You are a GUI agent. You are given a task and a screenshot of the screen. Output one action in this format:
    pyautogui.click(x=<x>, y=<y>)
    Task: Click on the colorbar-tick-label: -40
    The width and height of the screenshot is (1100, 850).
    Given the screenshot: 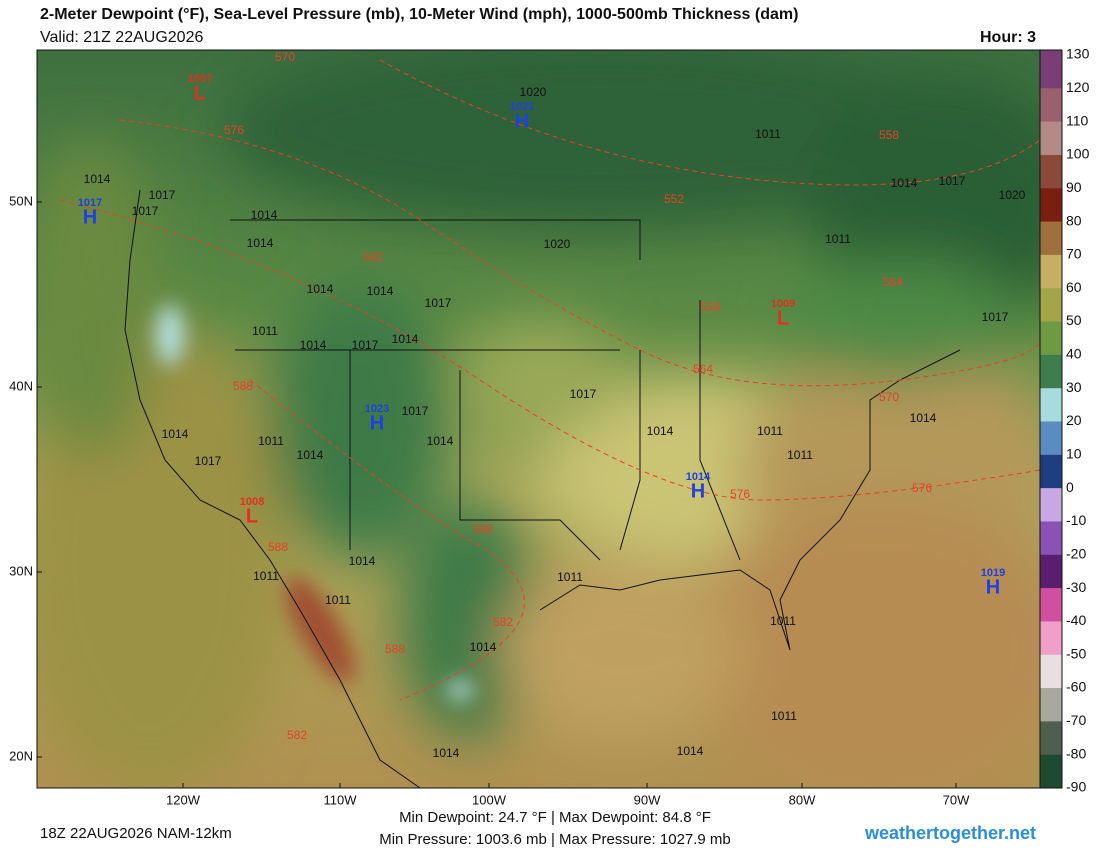 What is the action you would take?
    pyautogui.click(x=1076, y=620)
    